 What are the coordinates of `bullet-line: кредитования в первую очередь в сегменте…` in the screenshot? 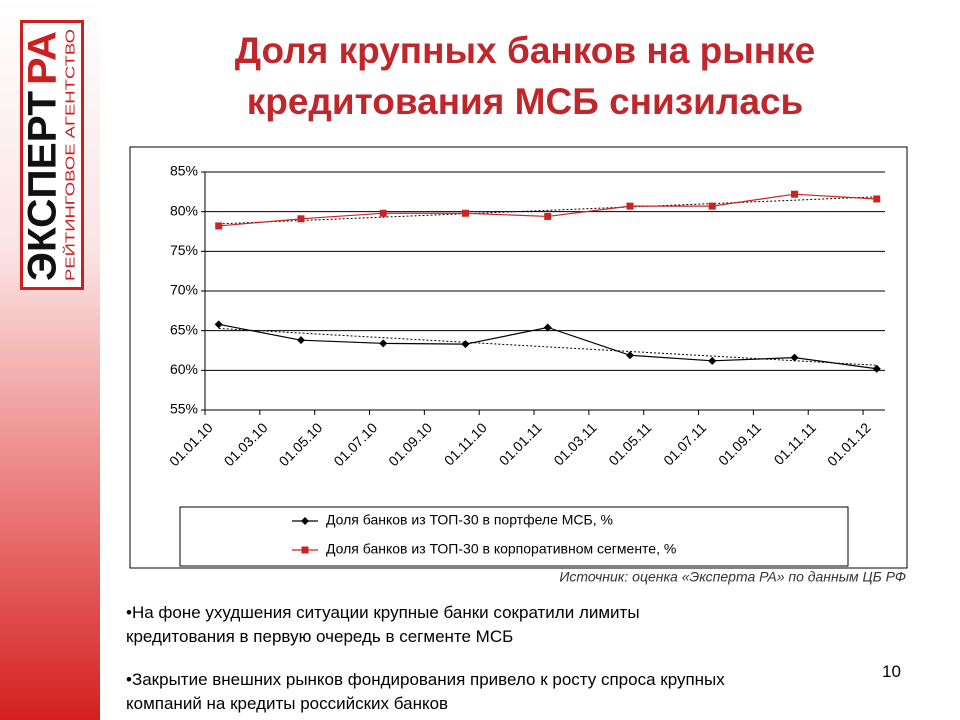 It's located at (320, 636).